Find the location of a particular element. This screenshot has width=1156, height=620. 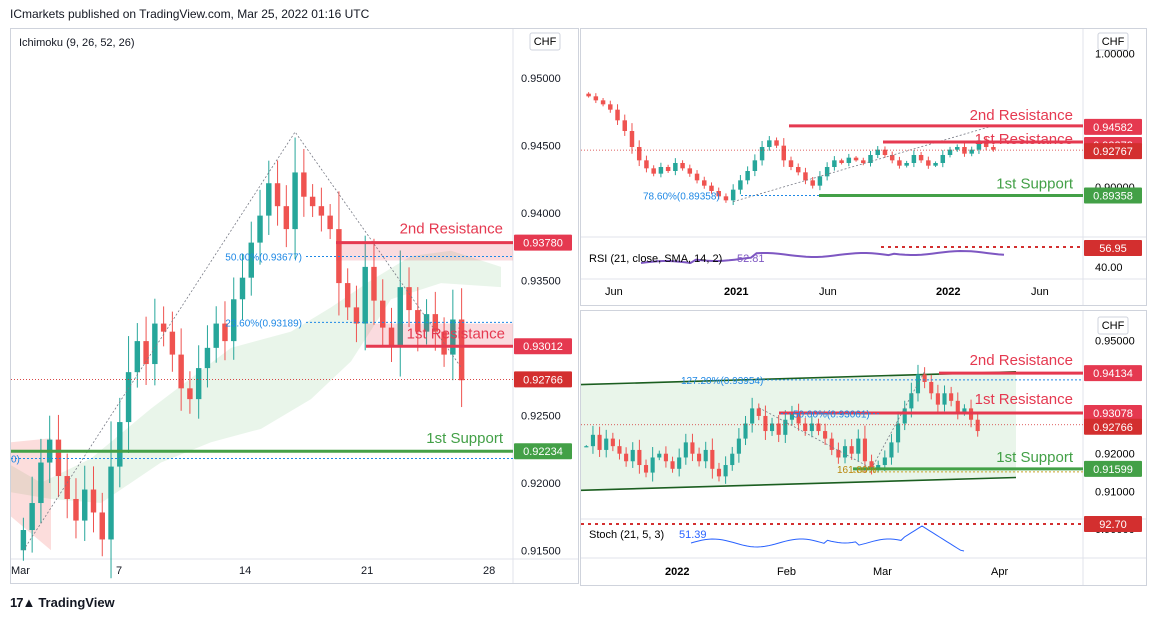

rsi-label: RSI (21, close, SMA, 14, 2) is located at coordinates (655, 259).